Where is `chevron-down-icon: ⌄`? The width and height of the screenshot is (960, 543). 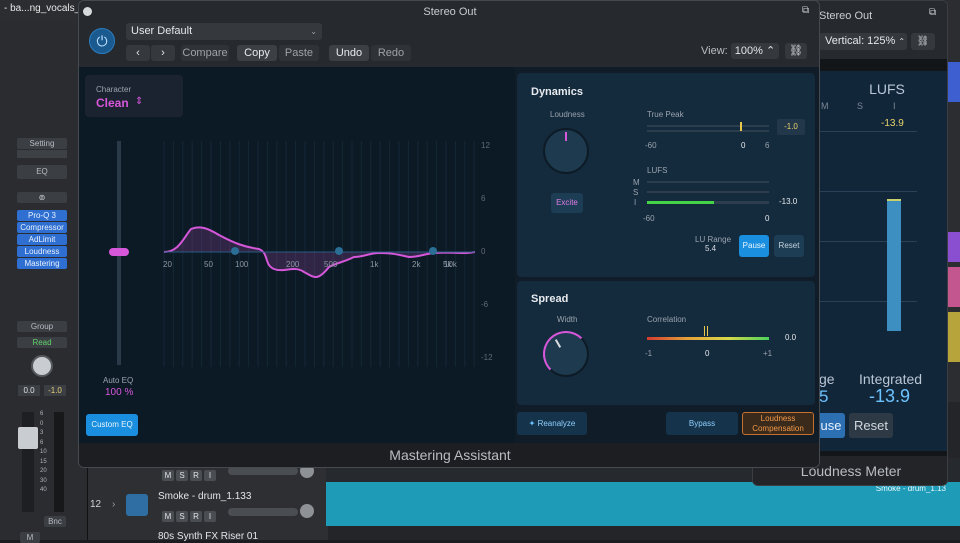
chevron-down-icon: ⌄ is located at coordinates (313, 31).